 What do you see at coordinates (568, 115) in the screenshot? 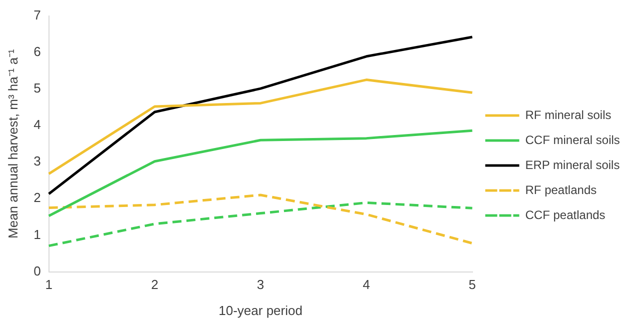
I see `legend-label: RF mineral soils` at bounding box center [568, 115].